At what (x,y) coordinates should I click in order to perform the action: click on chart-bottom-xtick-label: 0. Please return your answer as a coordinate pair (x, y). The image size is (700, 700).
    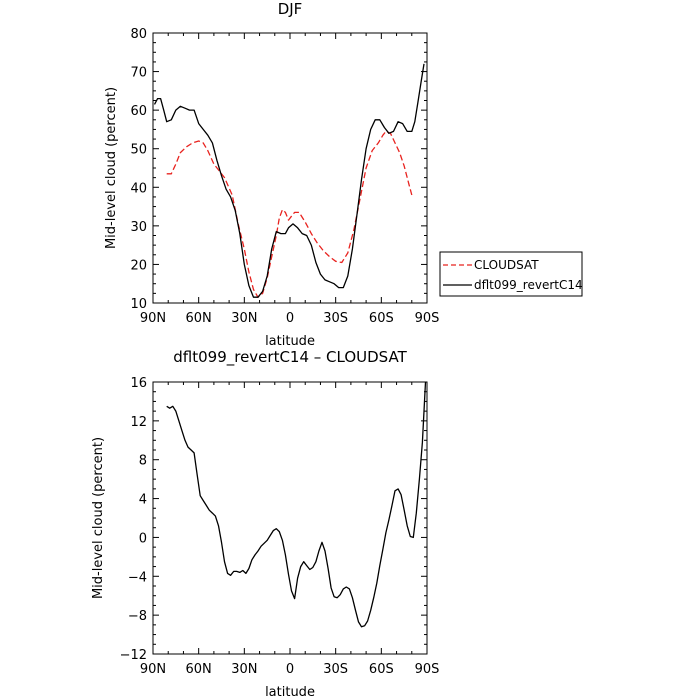
    Looking at the image, I should click on (290, 669).